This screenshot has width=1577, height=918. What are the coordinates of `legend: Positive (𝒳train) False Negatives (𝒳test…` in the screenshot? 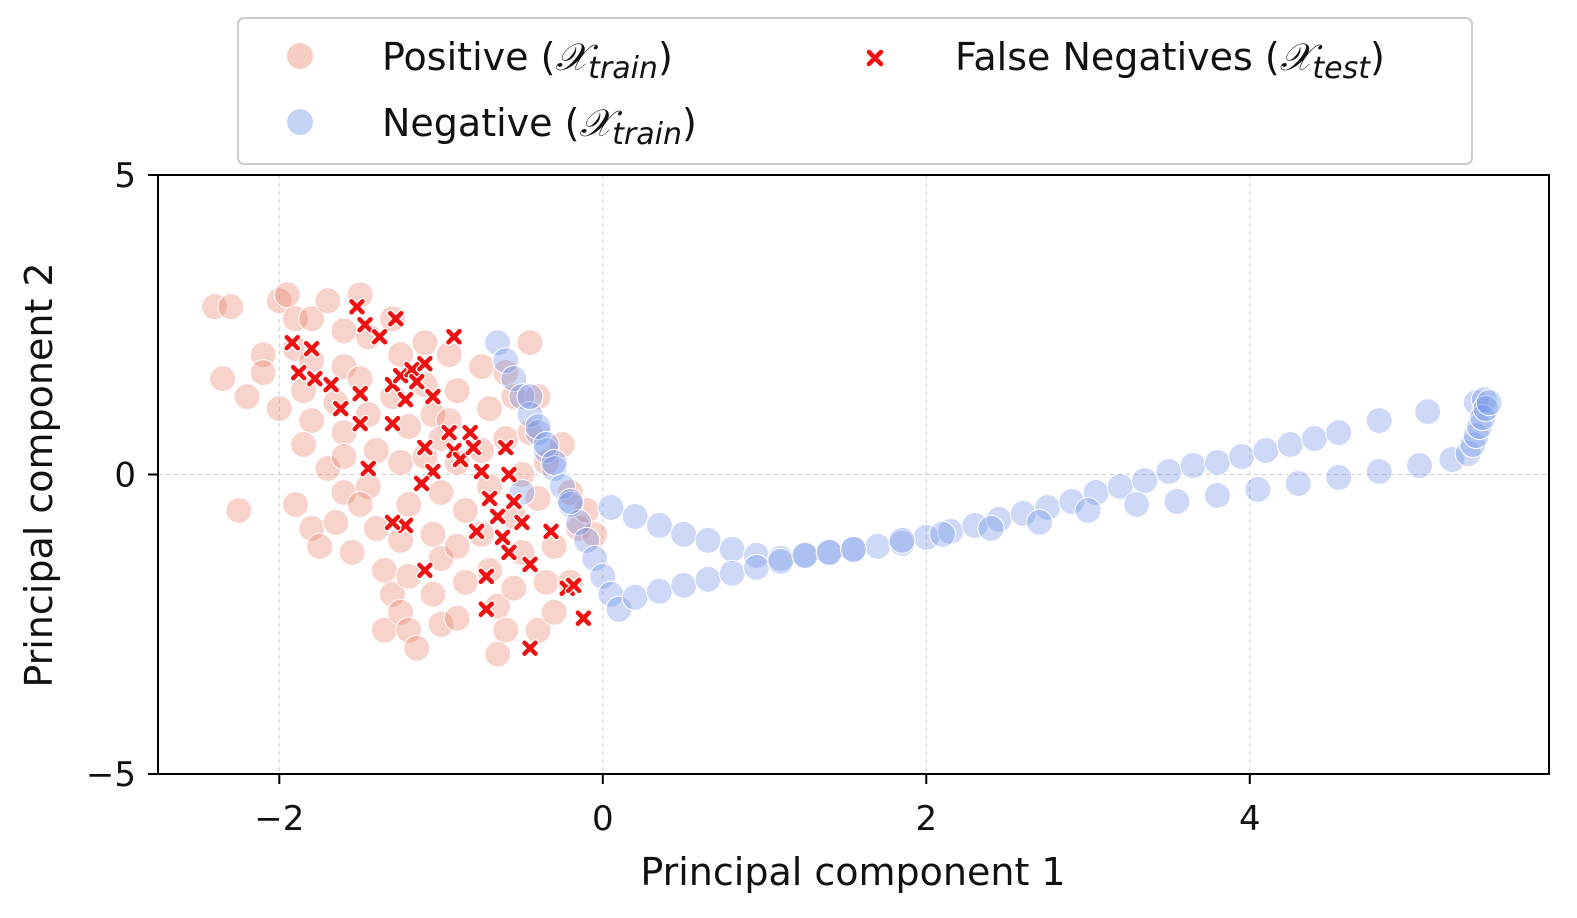 It's located at (855, 91).